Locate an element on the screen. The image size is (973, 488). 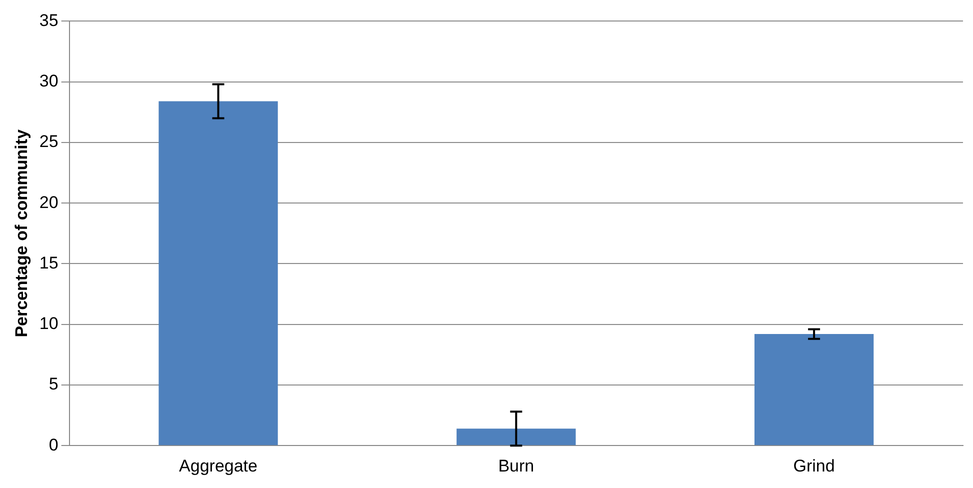
y-tick-label: 10 is located at coordinates (48, 324).